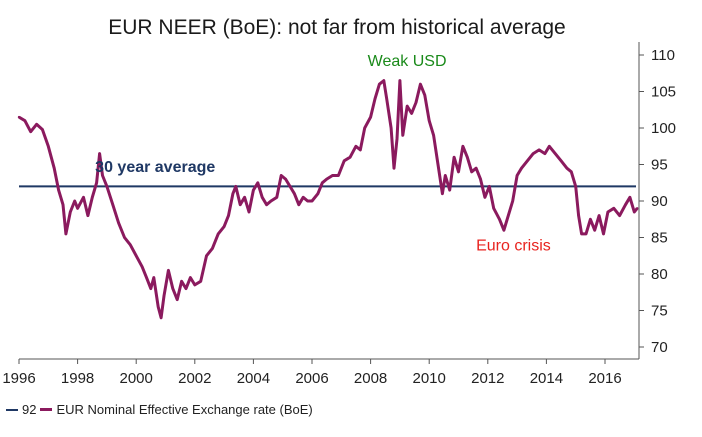 Image resolution: width=702 pixels, height=437 pixels. Describe the element at coordinates (29, 409) in the screenshot. I see `legend-label-average: 92` at that location.